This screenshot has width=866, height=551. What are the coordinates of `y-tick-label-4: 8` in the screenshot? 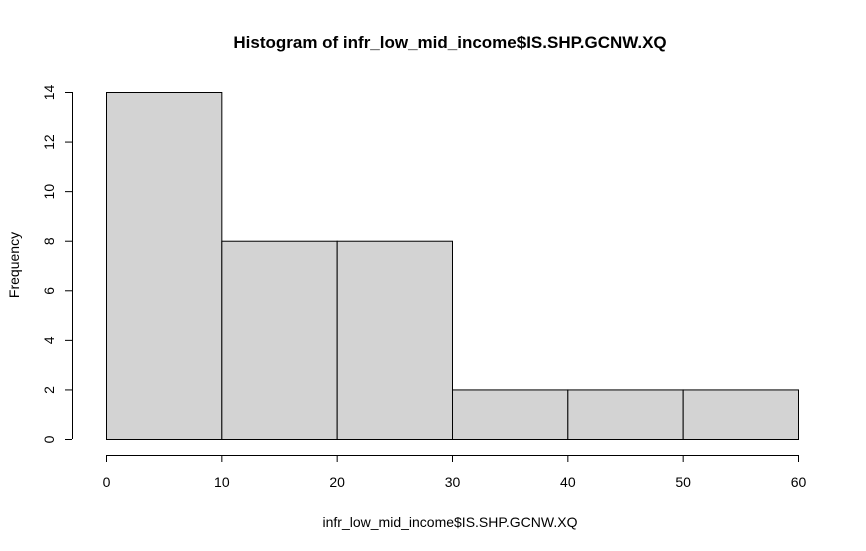 It's located at (49, 241).